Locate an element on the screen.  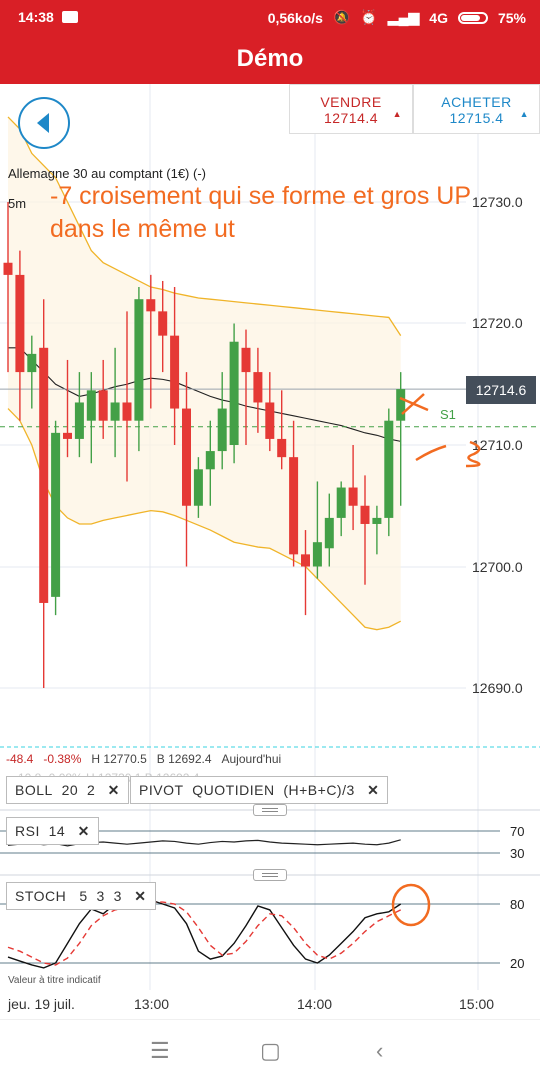
pivot-close-icon: ✕ is located at coordinates (373, 790).